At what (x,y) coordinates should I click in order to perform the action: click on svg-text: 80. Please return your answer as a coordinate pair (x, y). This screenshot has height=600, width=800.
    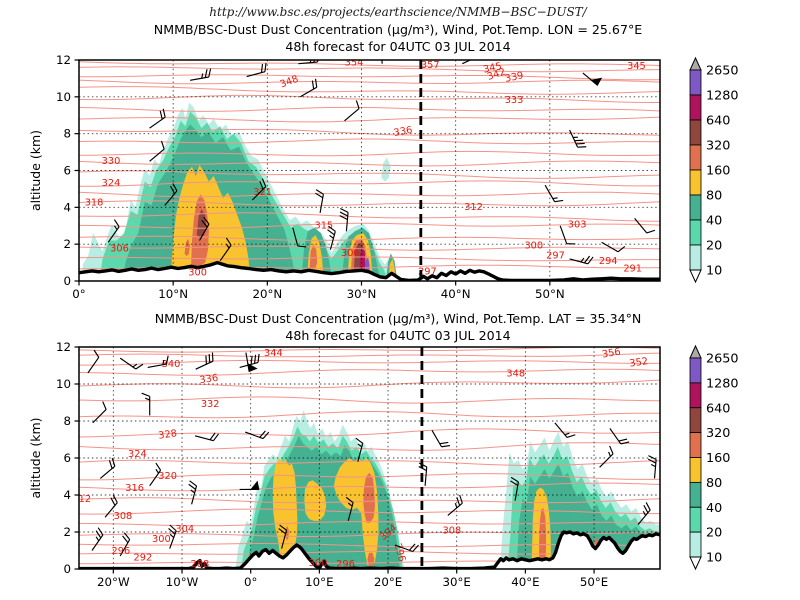
    Looking at the image, I should click on (714, 196).